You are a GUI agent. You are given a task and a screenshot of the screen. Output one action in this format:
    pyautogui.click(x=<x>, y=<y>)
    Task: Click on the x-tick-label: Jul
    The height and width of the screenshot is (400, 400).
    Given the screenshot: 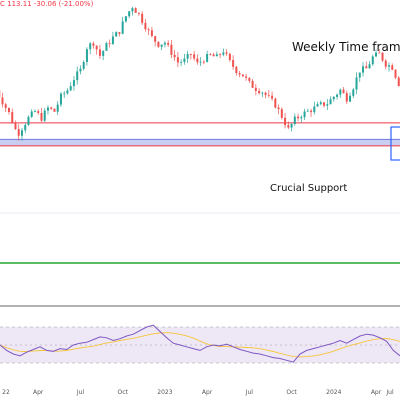 What is the action you would take?
    pyautogui.click(x=390, y=392)
    